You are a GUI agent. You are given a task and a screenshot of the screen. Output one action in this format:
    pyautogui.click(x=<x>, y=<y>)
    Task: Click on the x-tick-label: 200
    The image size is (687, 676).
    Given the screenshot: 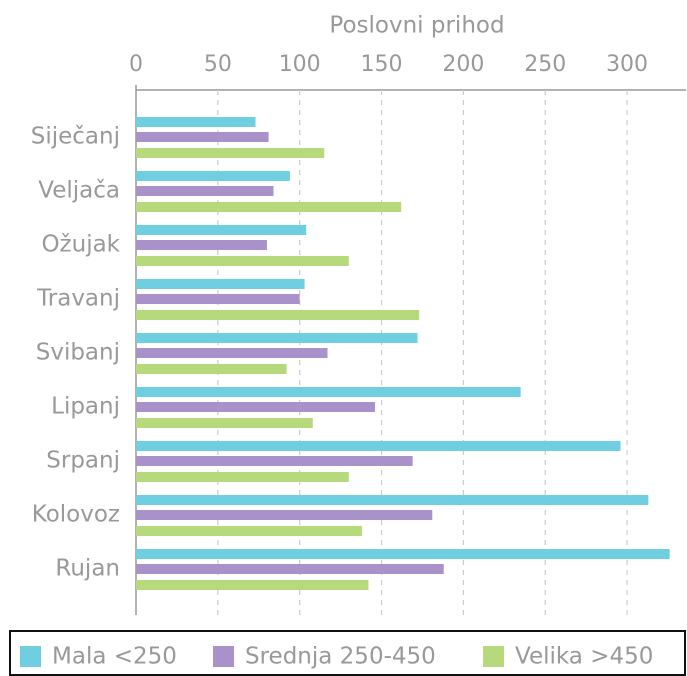 What is the action you would take?
    pyautogui.click(x=463, y=64)
    